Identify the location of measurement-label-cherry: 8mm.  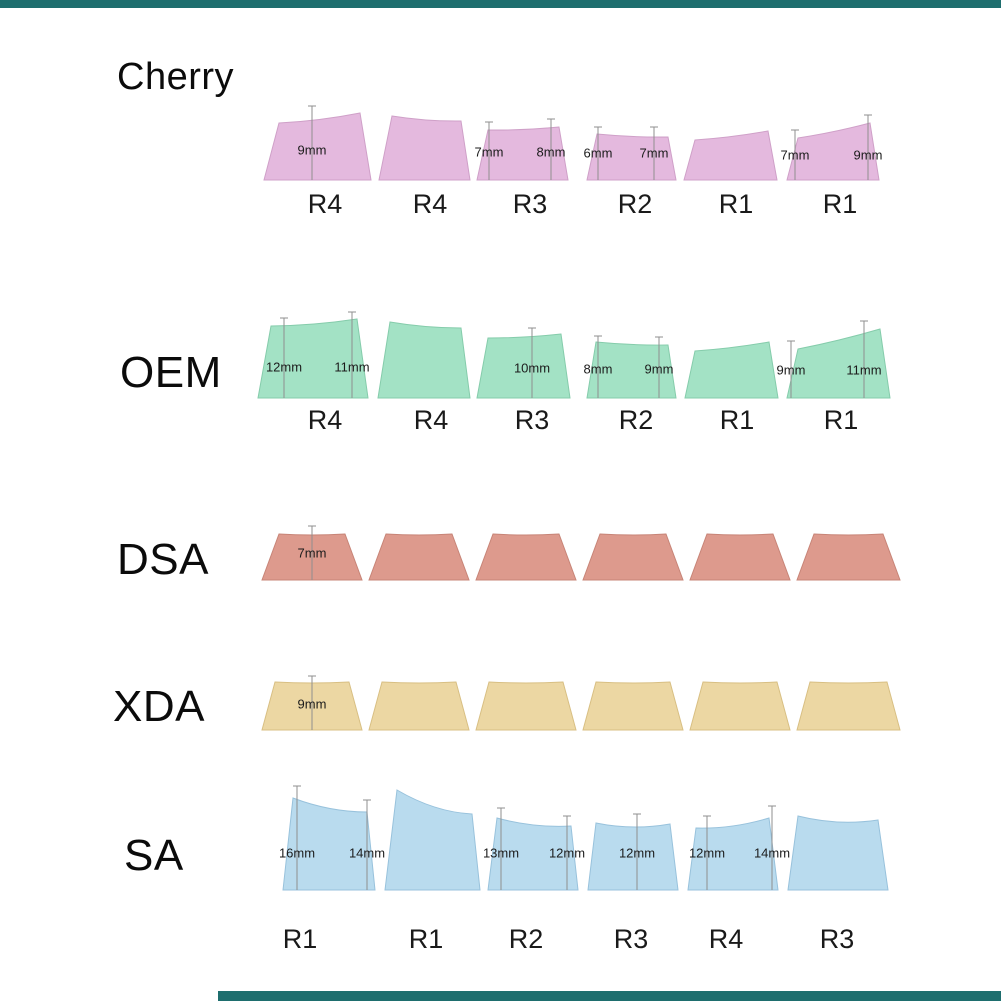
(551, 152).